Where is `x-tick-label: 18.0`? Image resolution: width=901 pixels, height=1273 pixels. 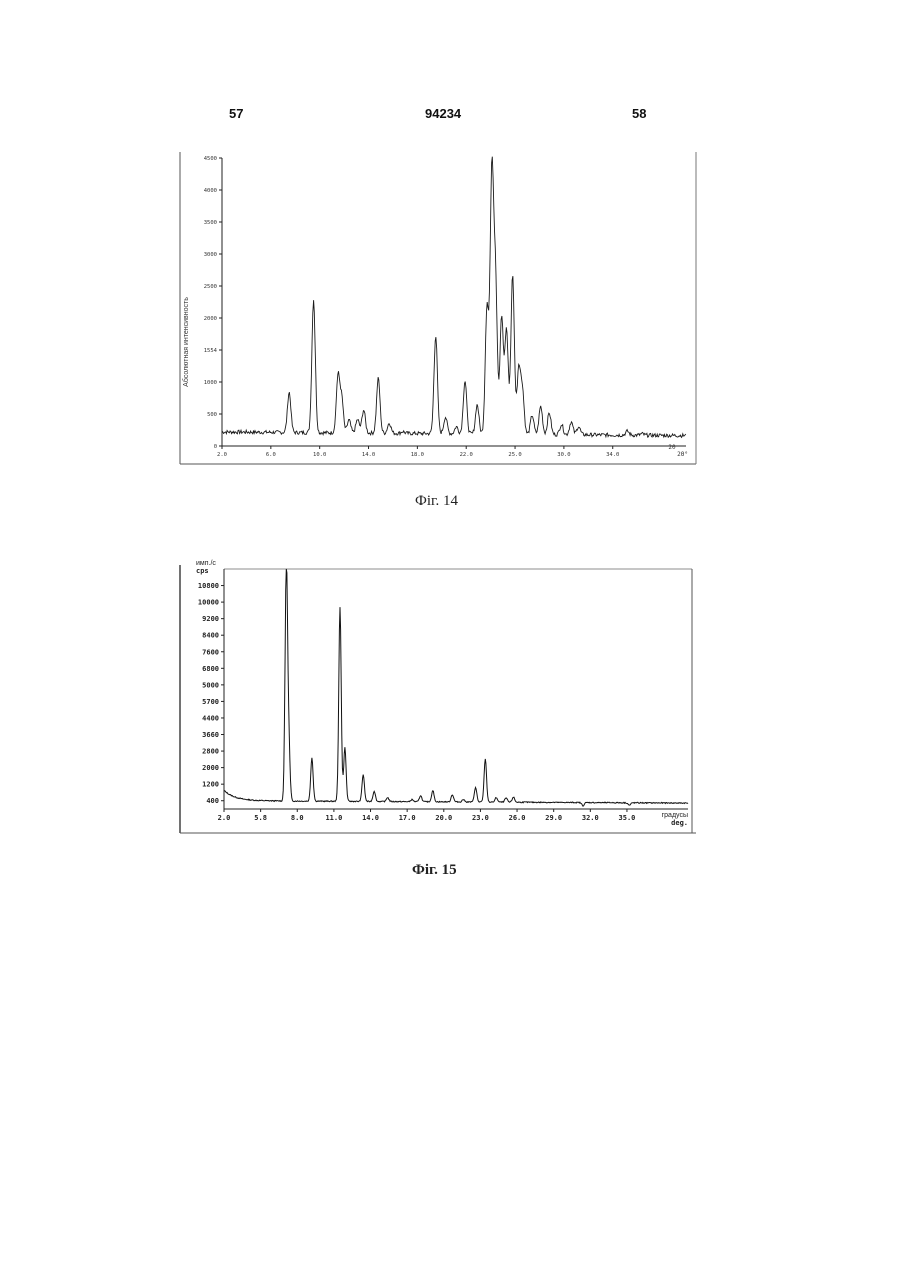
x-tick-label: 18.0 is located at coordinates (417, 455).